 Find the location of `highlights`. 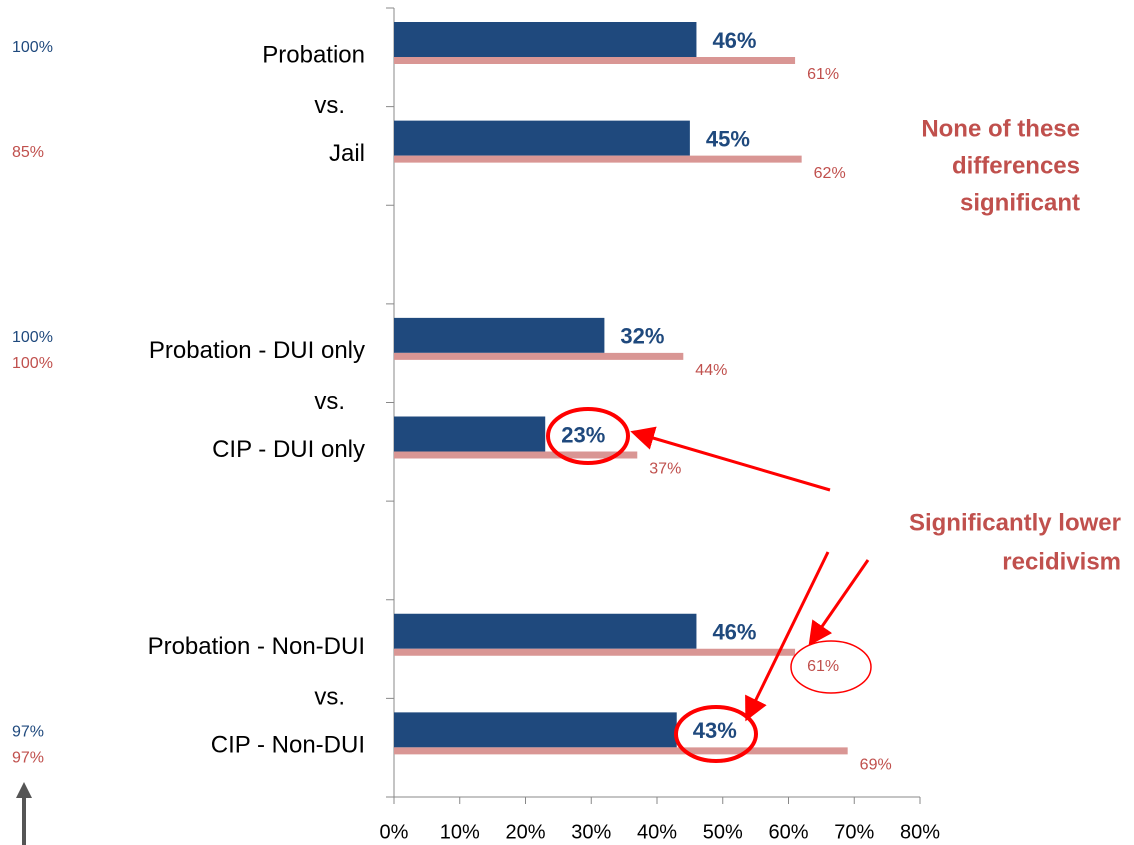

highlights is located at coordinates (709, 585).